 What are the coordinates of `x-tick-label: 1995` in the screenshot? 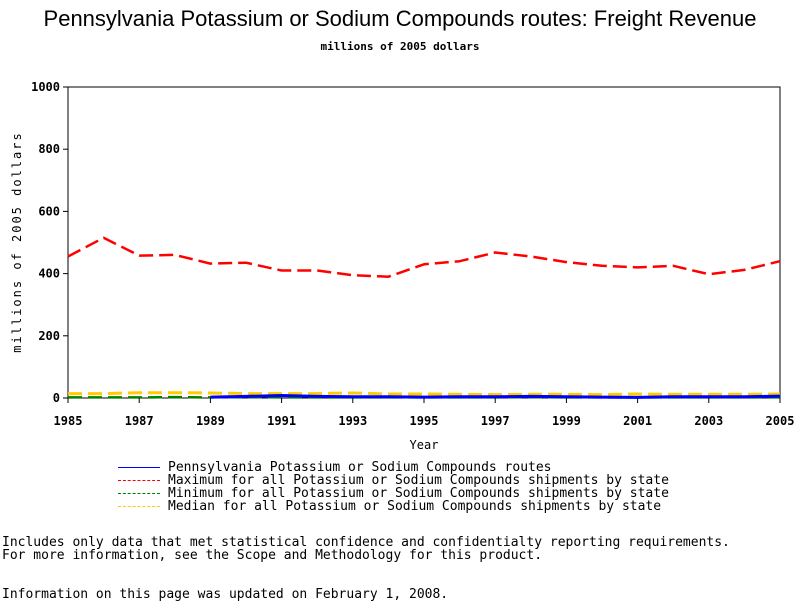 It's located at (424, 421).